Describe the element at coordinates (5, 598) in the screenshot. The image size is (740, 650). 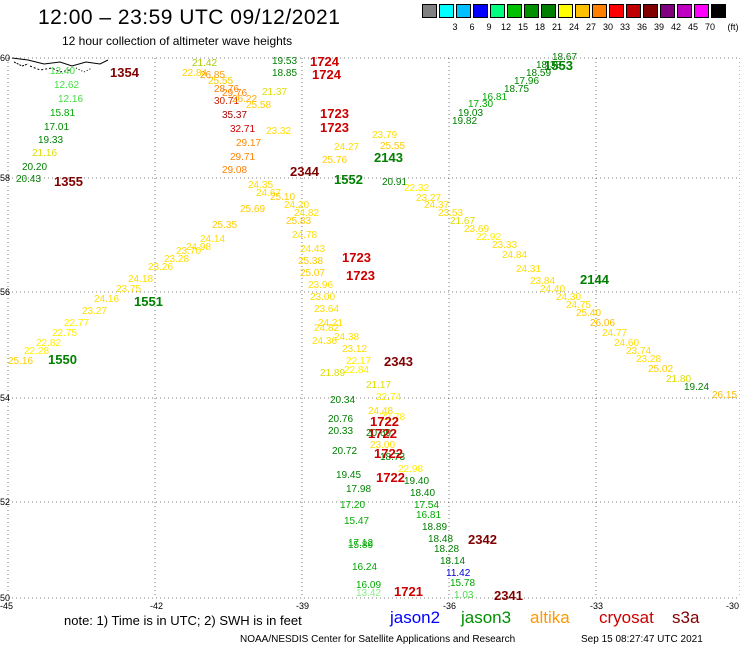
I see `latitude-tick-label: 50` at that location.